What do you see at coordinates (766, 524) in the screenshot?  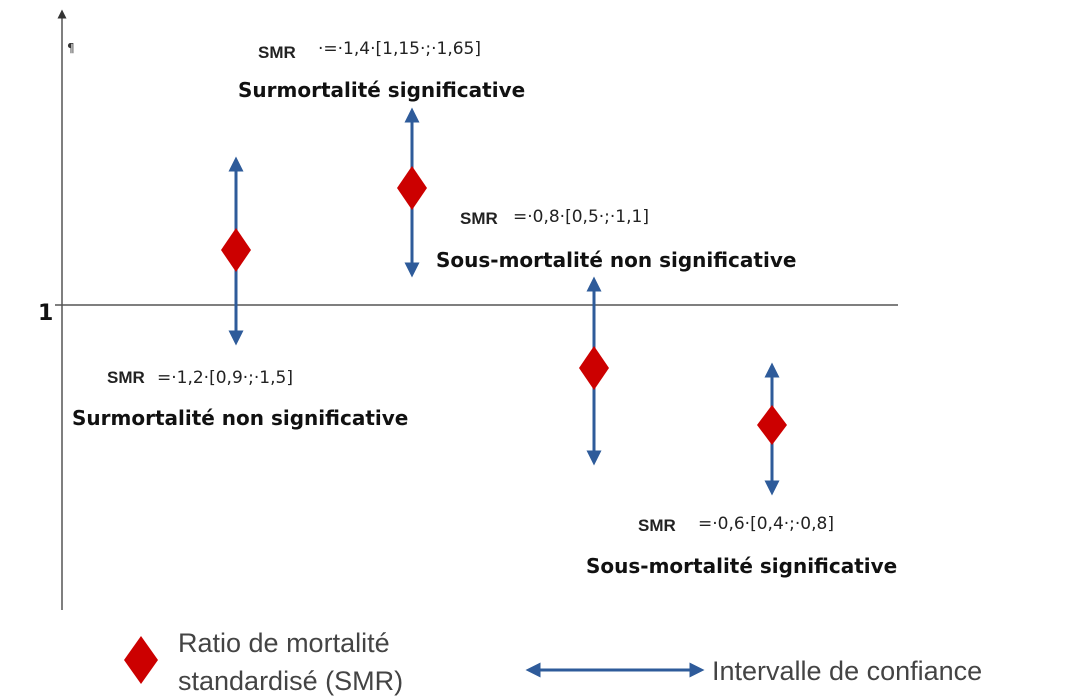 I see `smr-value: =·0,6·[0,4·;·0,8]` at bounding box center [766, 524].